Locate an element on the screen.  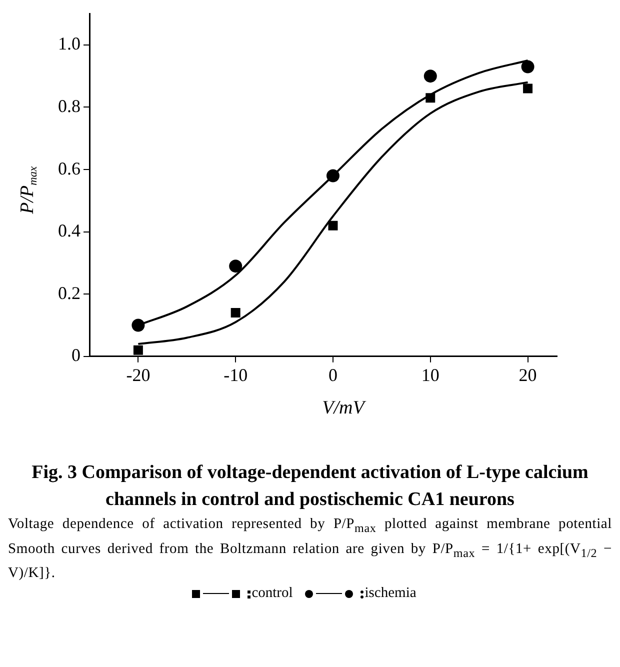
x-tick-label: 20 is located at coordinates (527, 374).